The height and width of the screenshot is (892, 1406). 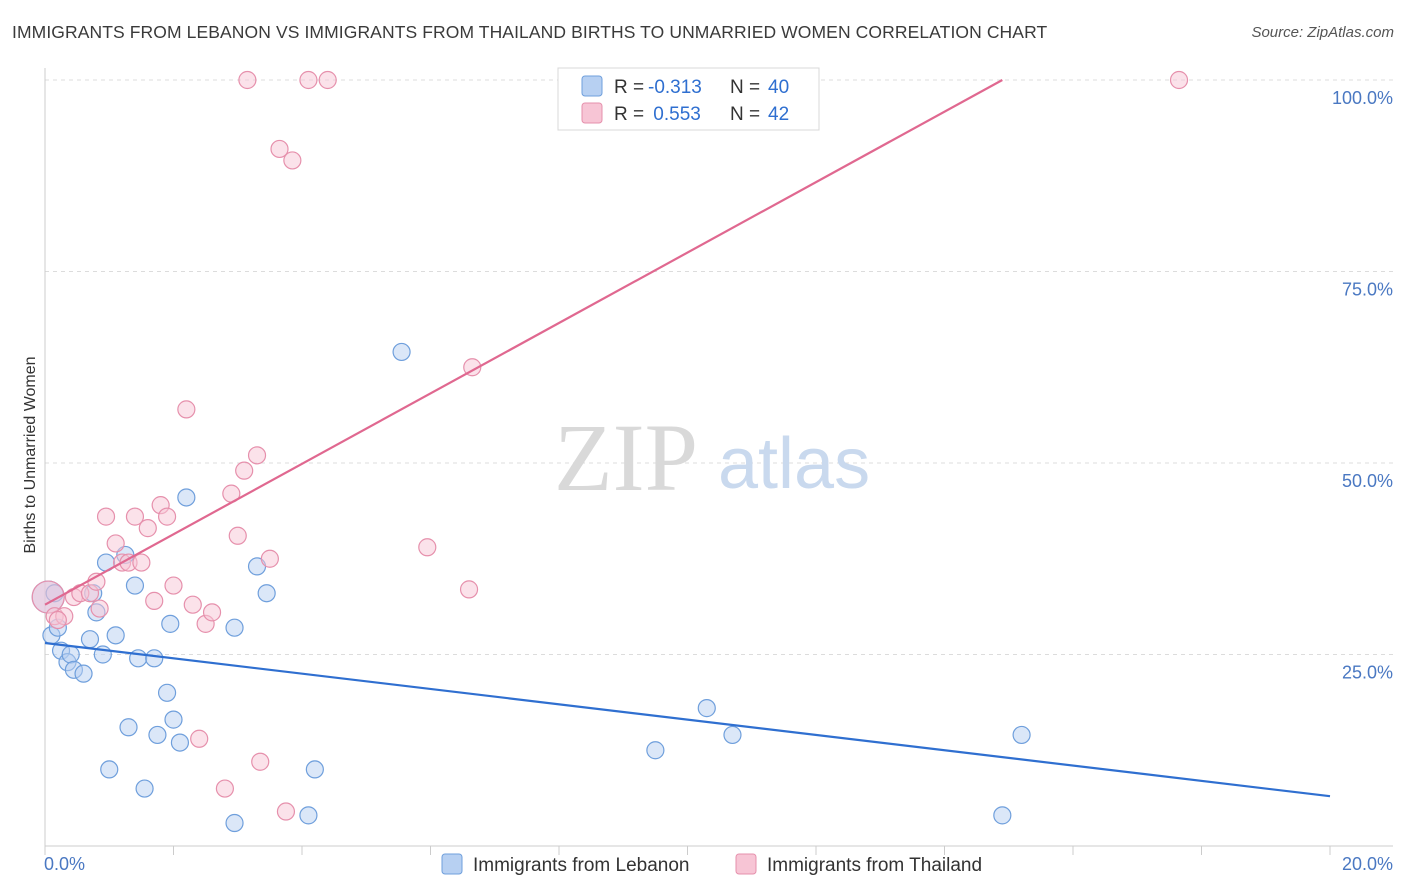 What do you see at coordinates (1367, 481) in the screenshot?
I see `y-tick-label-1: 50.0%` at bounding box center [1367, 481].